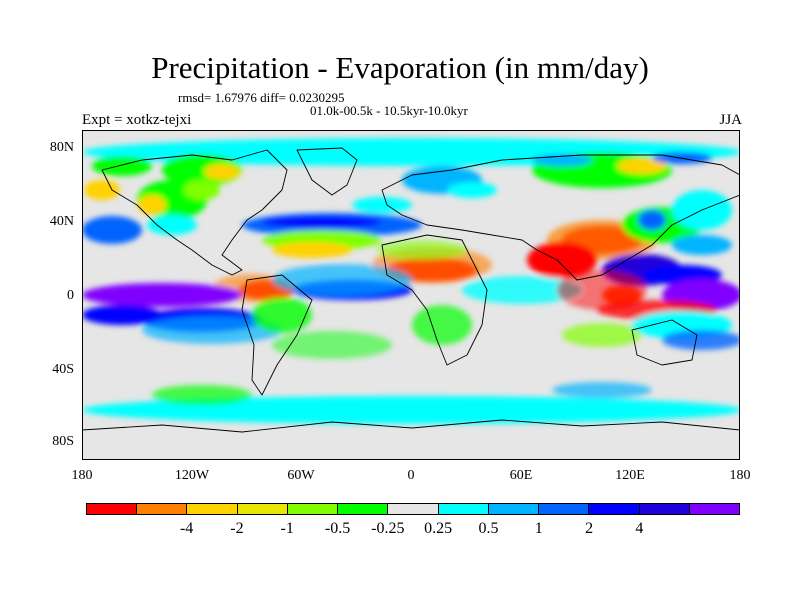  What do you see at coordinates (488, 528) in the screenshot?
I see `colorbar-label: 0.5` at bounding box center [488, 528].